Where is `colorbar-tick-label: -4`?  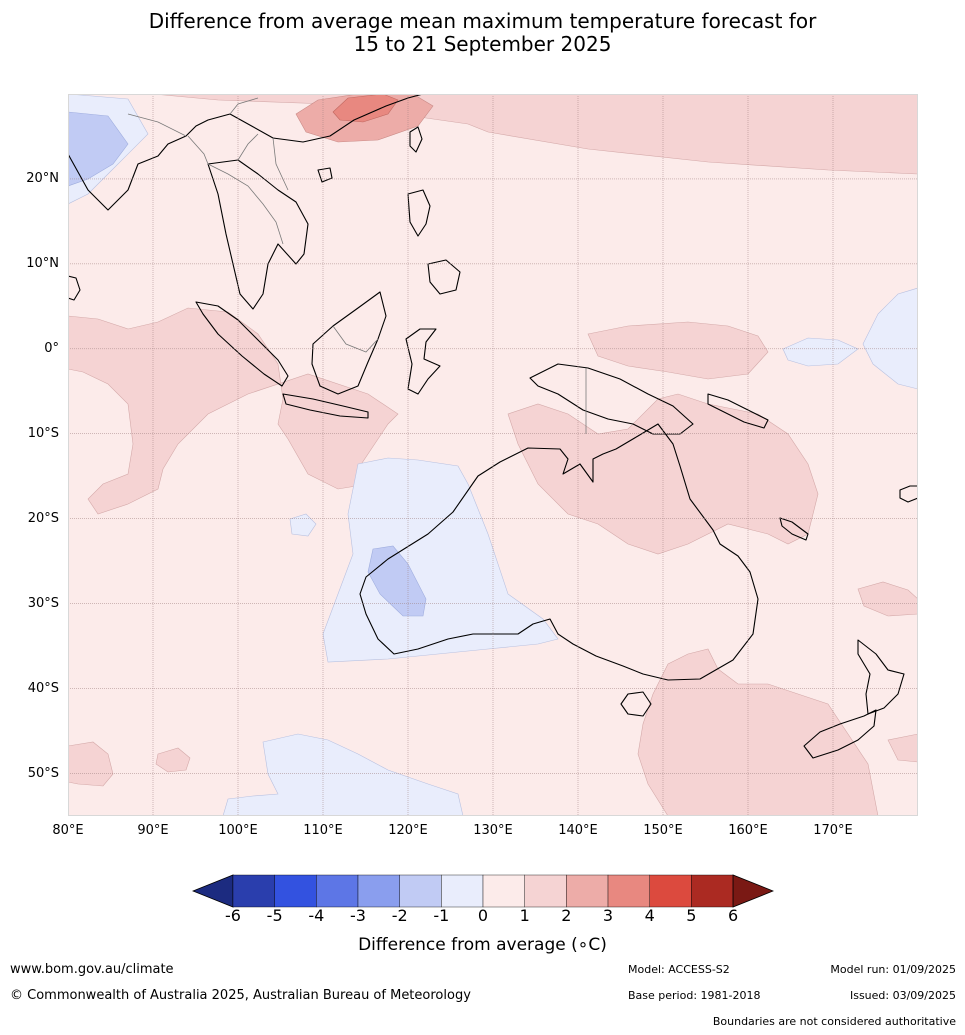
colorbar-tick-label: -4 is located at coordinates (316, 915).